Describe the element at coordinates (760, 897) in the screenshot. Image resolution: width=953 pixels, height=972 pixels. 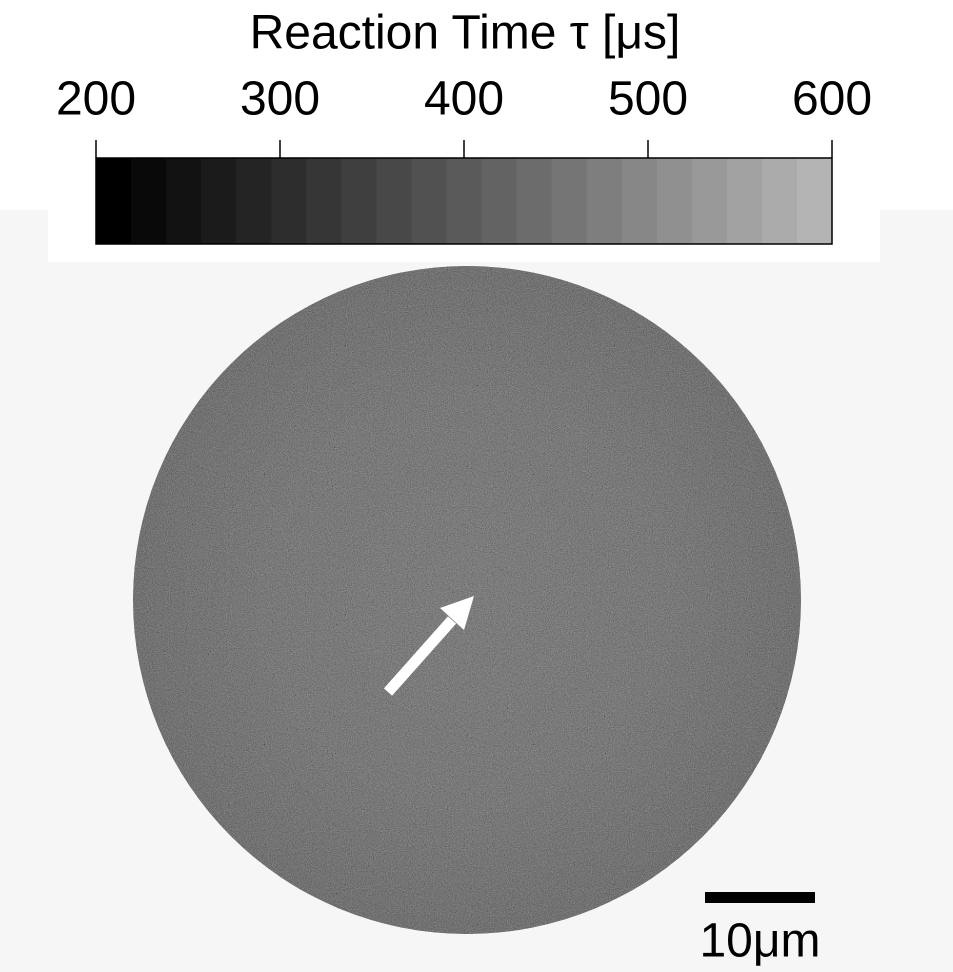
I see `scale-bar` at that location.